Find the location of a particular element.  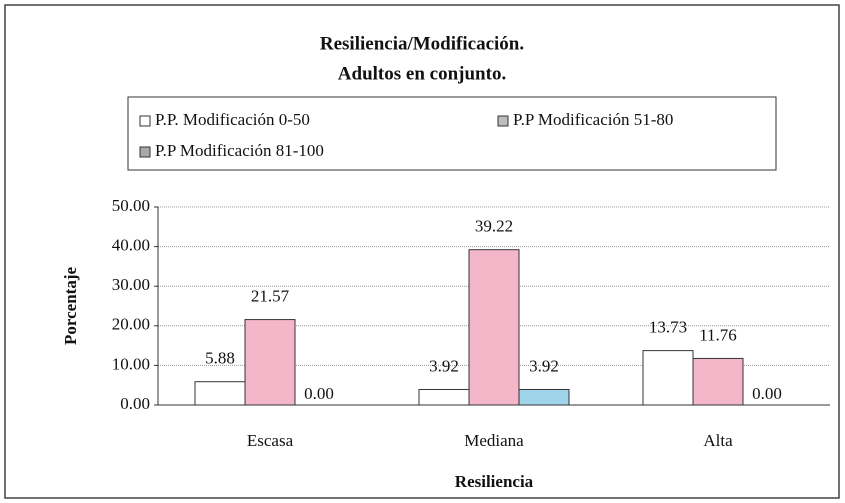

legend-label: P.P Modificación 81-100 is located at coordinates (239, 150).